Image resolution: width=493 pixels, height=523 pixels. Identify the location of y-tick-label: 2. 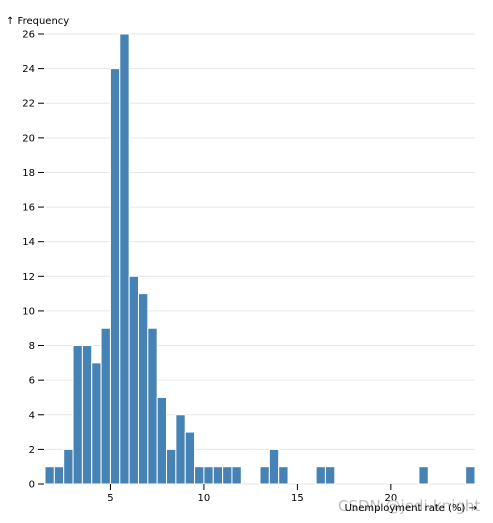
(32, 450).